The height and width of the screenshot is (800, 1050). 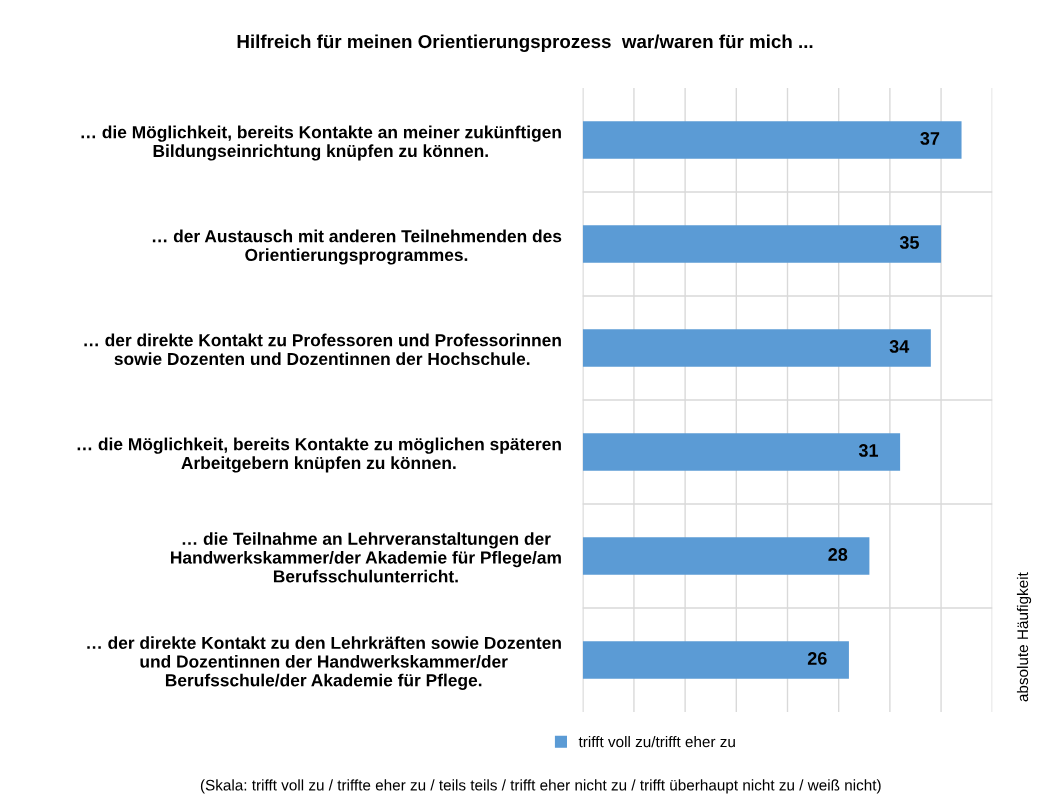 What do you see at coordinates (319, 455) in the screenshot?
I see `y-tick-label: … die Möglichkeit, bereits Kontakte zu möglichen späteren Arbeitgebern knüpfen zu können.` at bounding box center [319, 455].